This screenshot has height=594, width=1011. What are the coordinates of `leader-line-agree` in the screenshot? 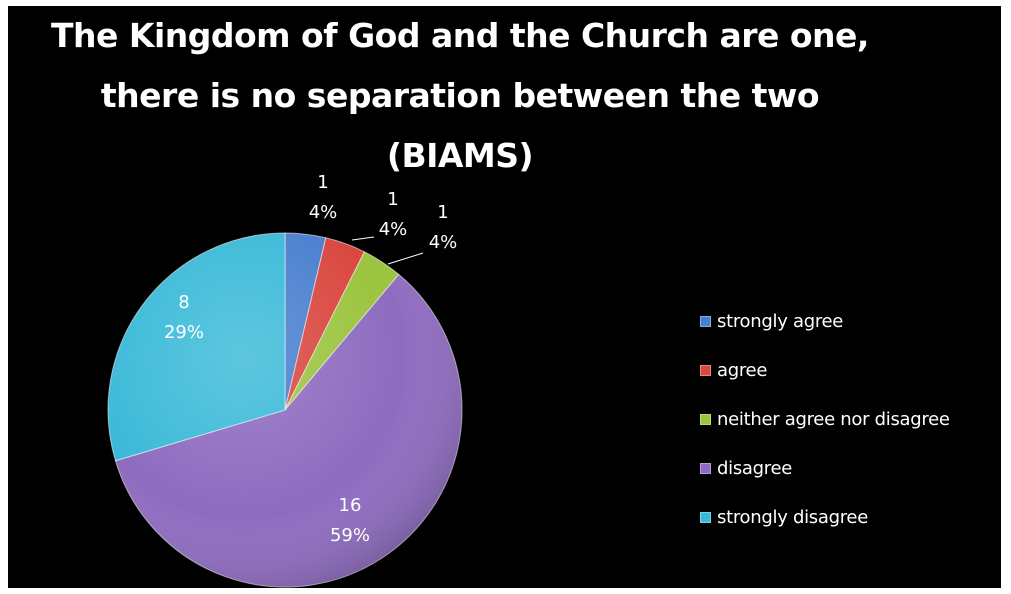 It's located at (363, 238).